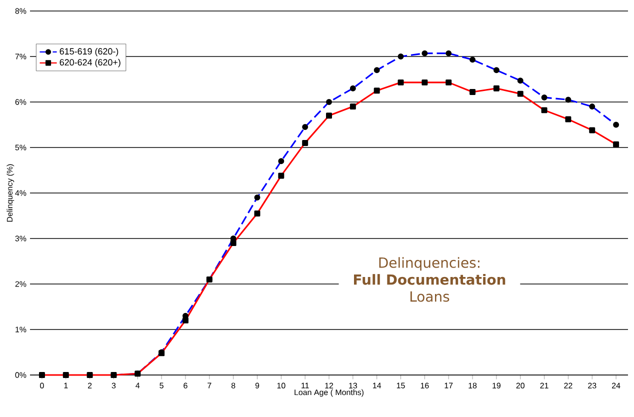 Image resolution: width=634 pixels, height=417 pixels. Describe the element at coordinates (429, 264) in the screenshot. I see `annotation: Delinquencies:` at that location.